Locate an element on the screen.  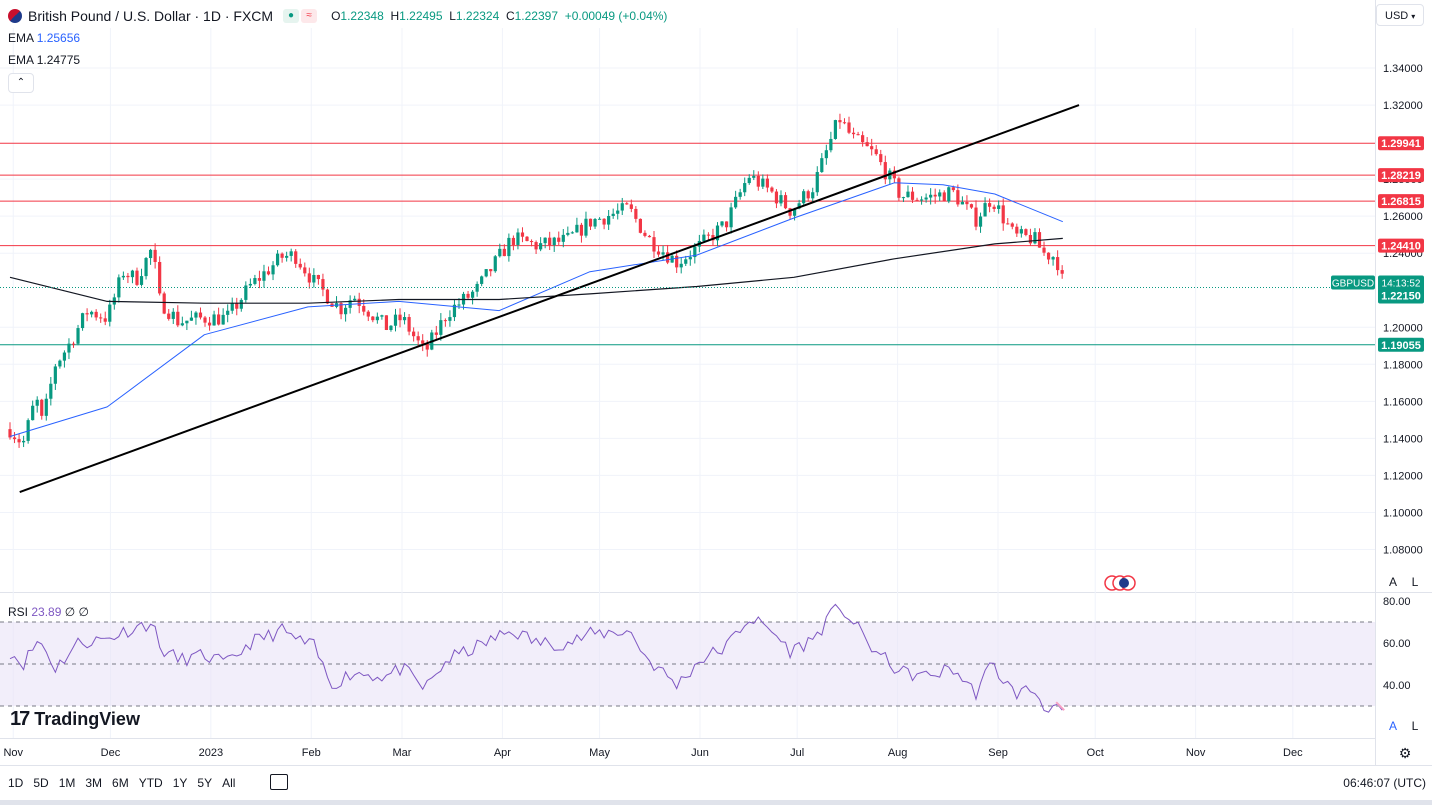
calendar-range-icon is located at coordinates (279, 782).